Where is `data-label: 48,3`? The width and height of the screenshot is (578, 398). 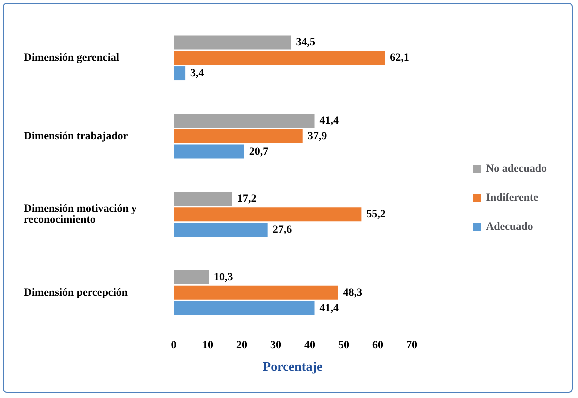
data-label: 48,3 is located at coordinates (353, 292).